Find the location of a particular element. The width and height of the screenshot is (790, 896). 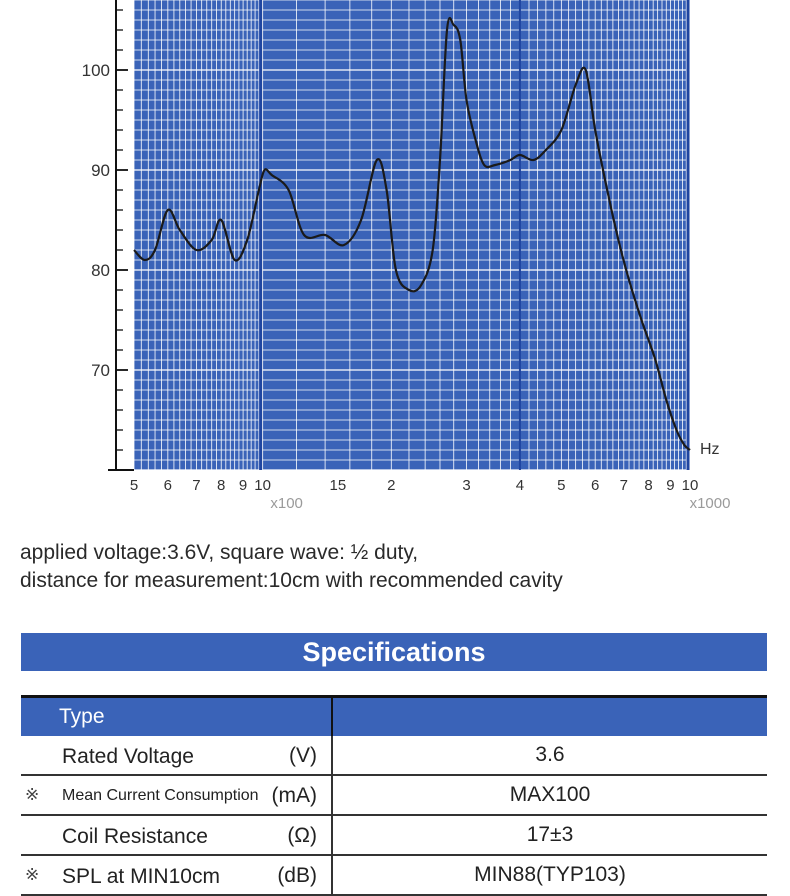

spec-header-row: Type is located at coordinates (394, 715).